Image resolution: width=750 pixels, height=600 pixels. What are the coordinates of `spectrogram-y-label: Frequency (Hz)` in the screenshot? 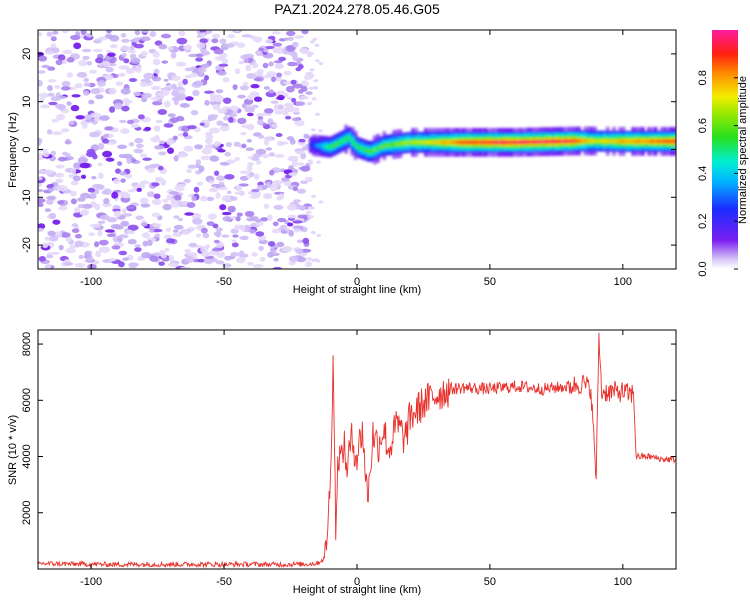 It's located at (13, 150).